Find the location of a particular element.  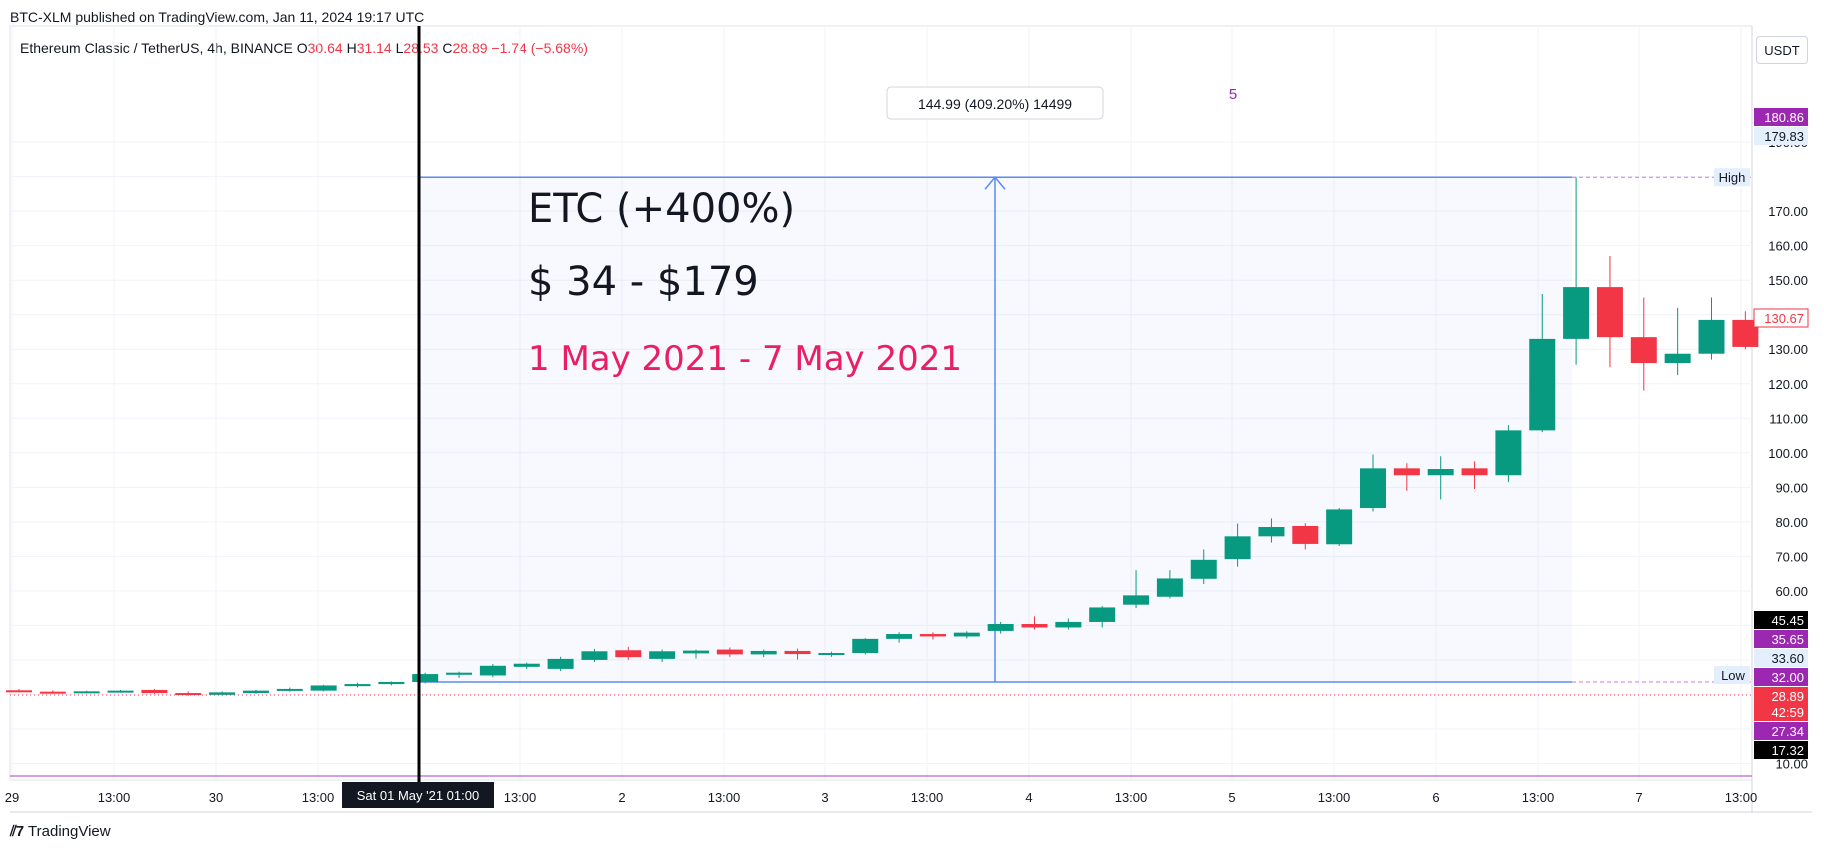

legend-low: L28.53 is located at coordinates (417, 48).